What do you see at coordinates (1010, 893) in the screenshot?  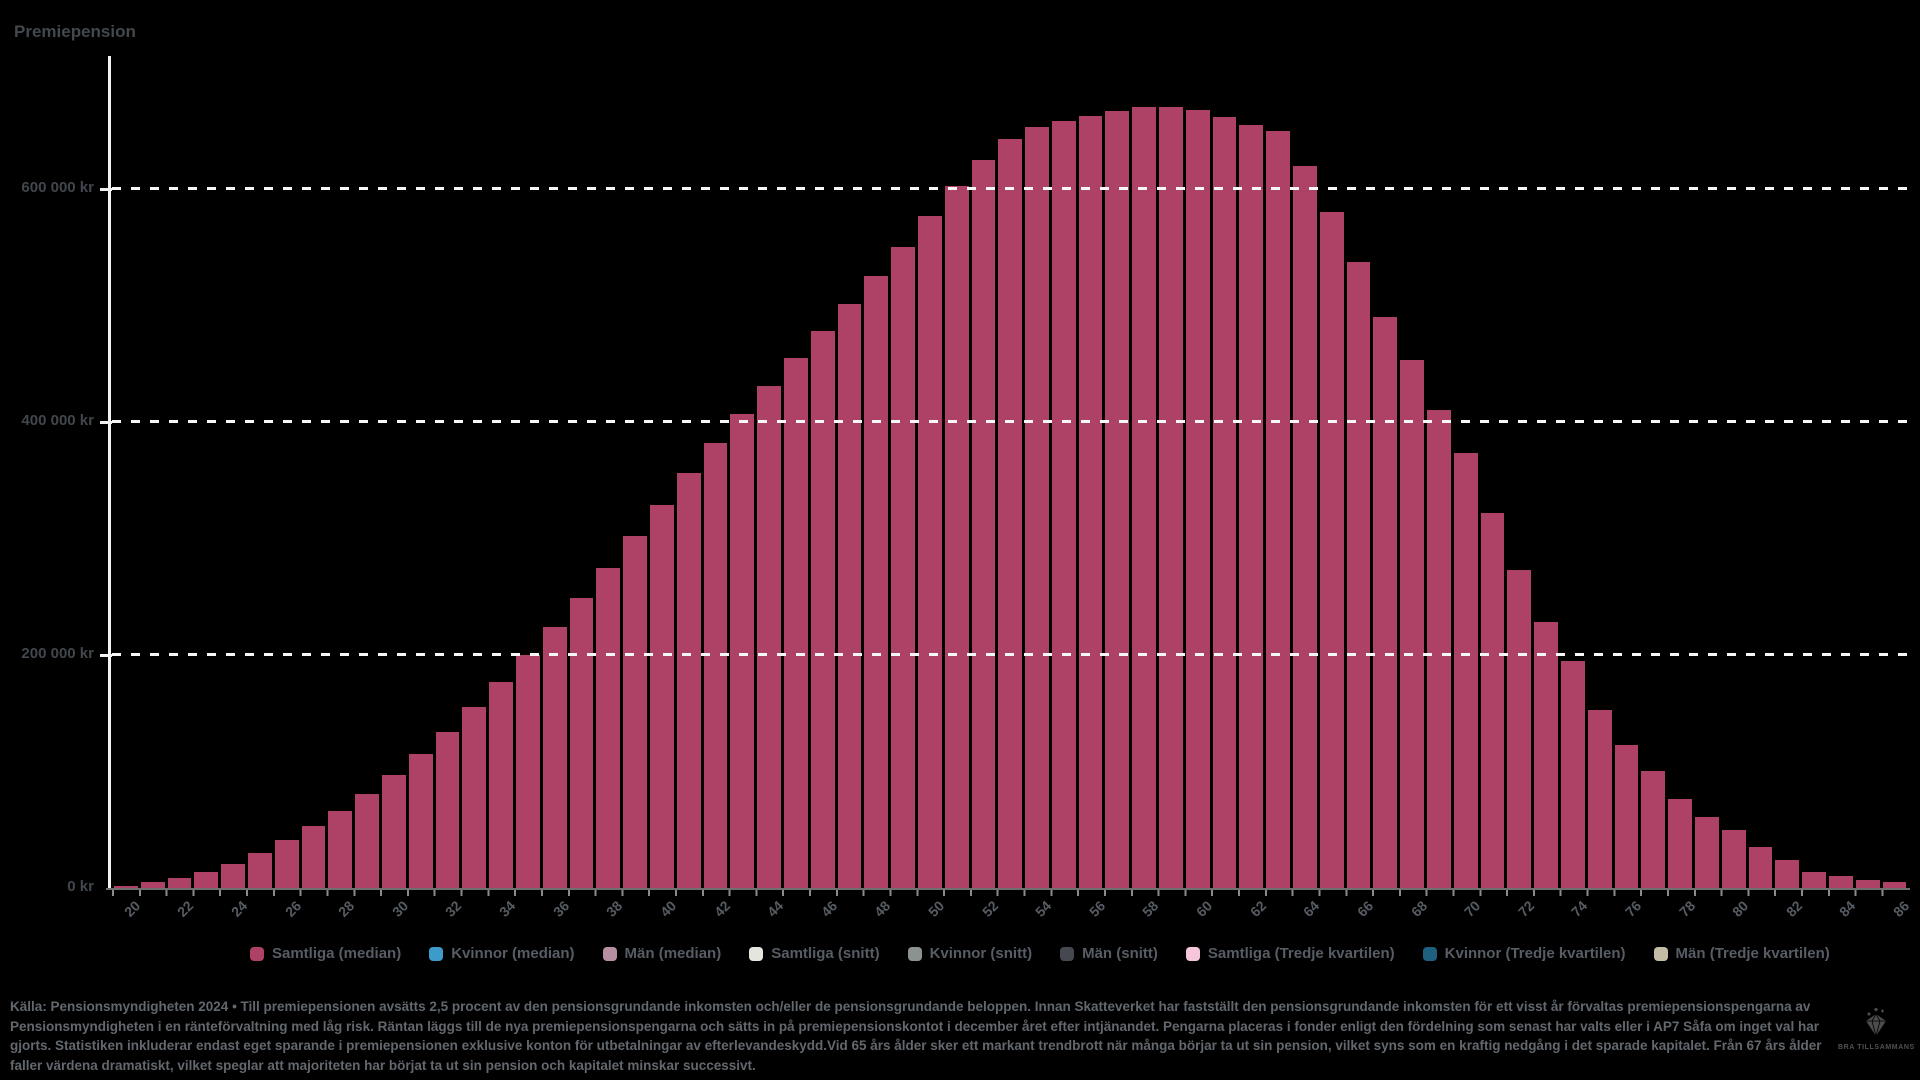 I see `x-axis-ticks` at bounding box center [1010, 893].